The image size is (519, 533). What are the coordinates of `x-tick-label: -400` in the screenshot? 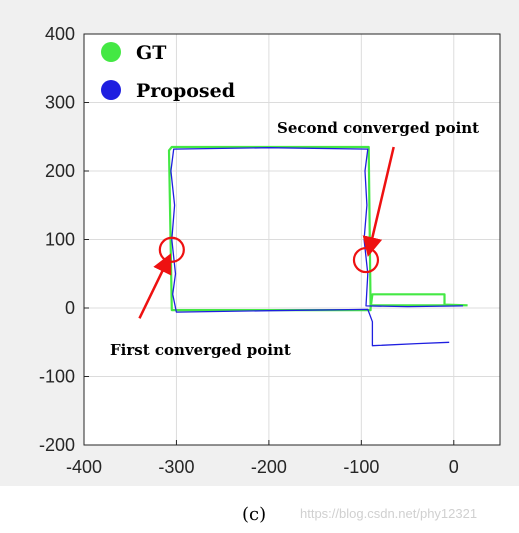 It's located at (84, 467).